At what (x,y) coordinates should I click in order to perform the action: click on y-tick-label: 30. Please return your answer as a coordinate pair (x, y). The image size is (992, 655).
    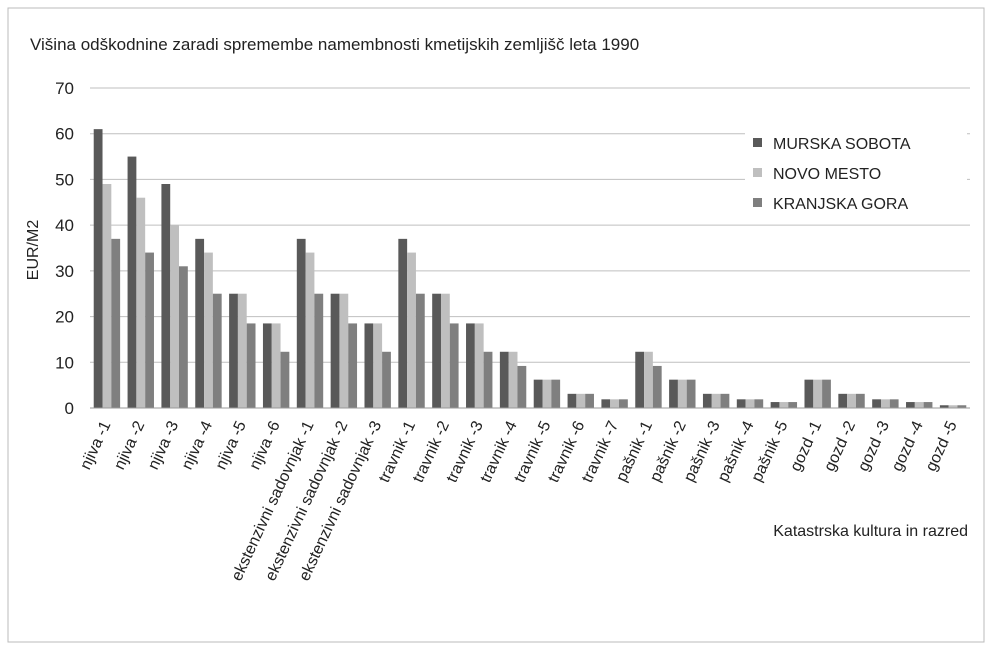
    Looking at the image, I should click on (64, 271).